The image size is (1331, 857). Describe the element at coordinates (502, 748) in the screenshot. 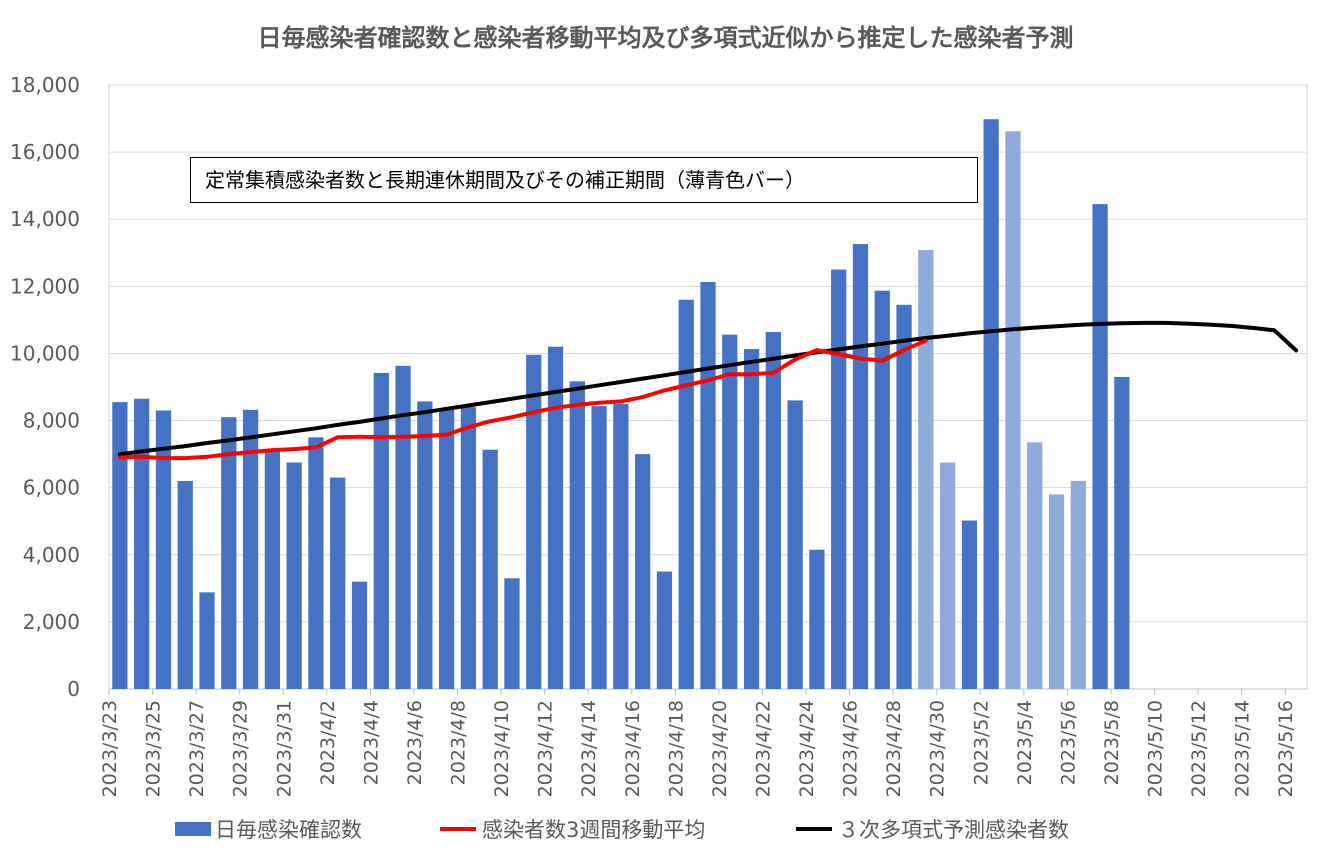

I see `x-tick-label: 2023/4/10` at that location.